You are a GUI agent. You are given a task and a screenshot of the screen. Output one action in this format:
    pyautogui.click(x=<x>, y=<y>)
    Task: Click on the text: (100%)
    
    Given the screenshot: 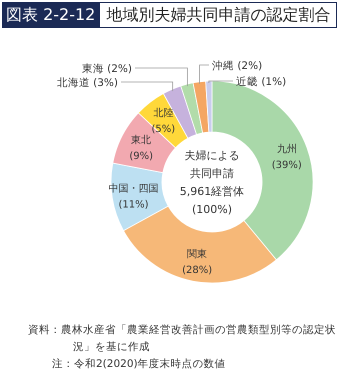 What is the action you would take?
    pyautogui.click(x=212, y=209)
    